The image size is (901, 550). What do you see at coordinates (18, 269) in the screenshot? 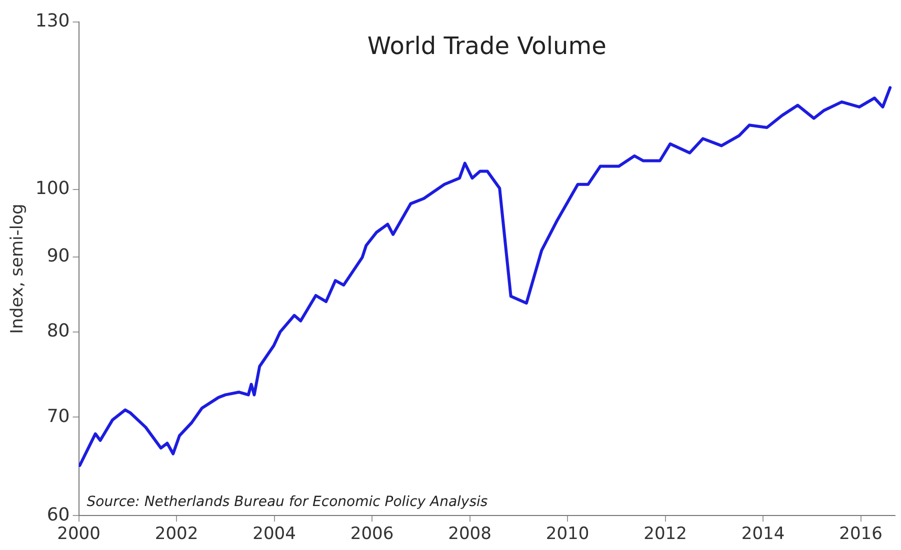
I see `y-axis-title: Index, semi-log` at bounding box center [18, 269].